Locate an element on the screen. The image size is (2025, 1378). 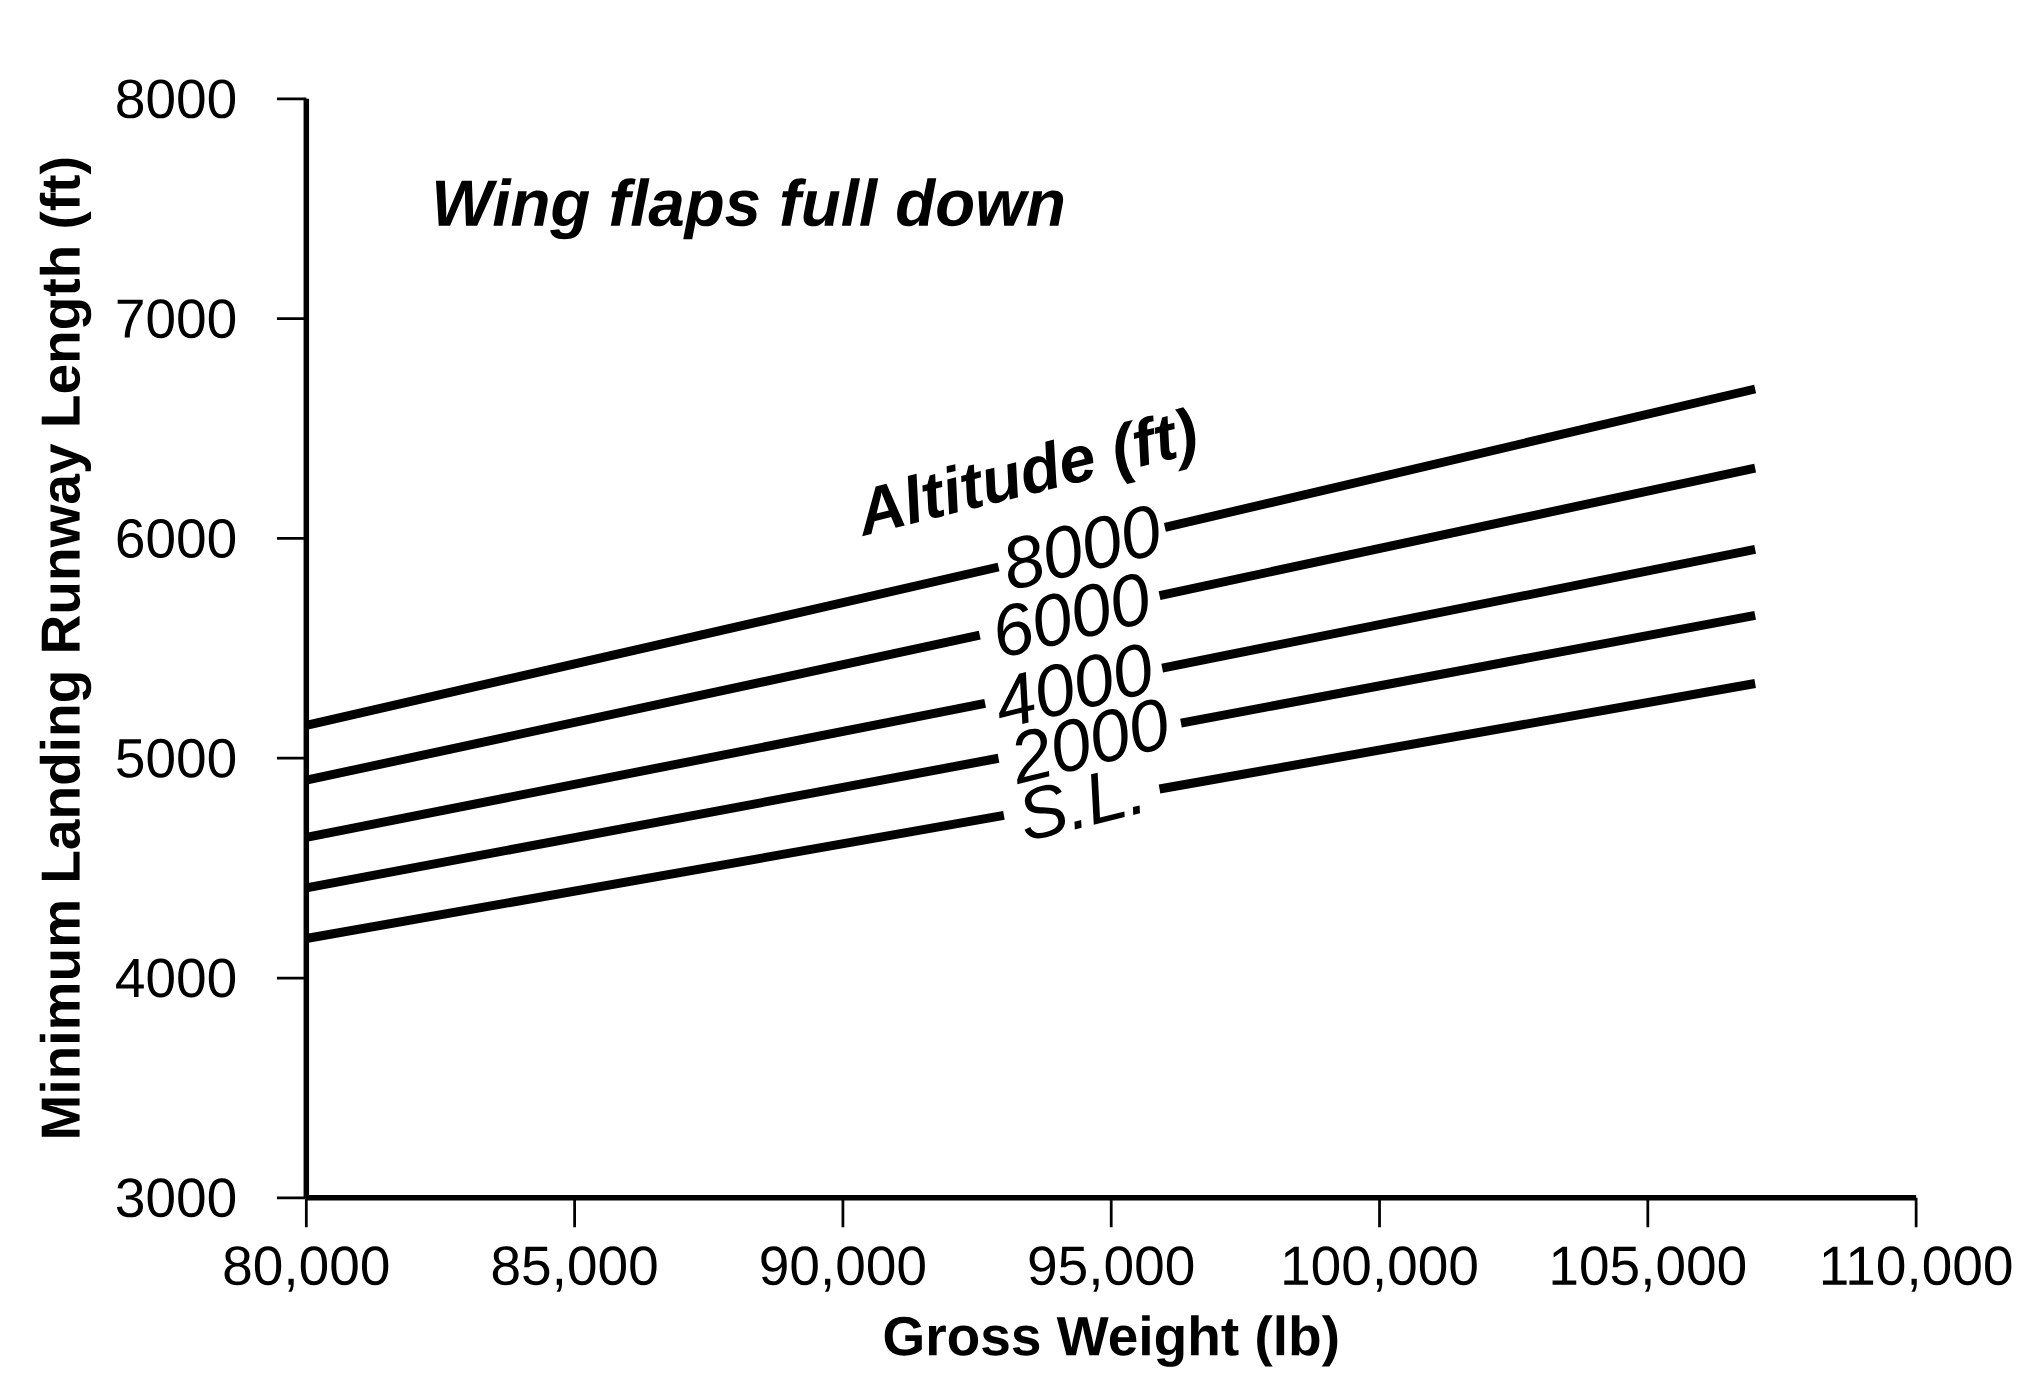
y-tick-label: 8000 is located at coordinates (176, 99).